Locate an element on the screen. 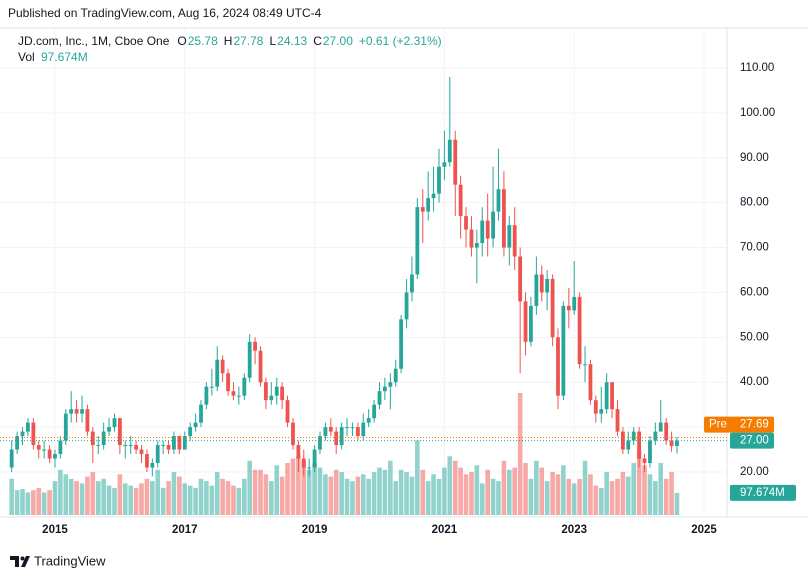 The height and width of the screenshot is (579, 808). last-price-tag is located at coordinates (752, 440).